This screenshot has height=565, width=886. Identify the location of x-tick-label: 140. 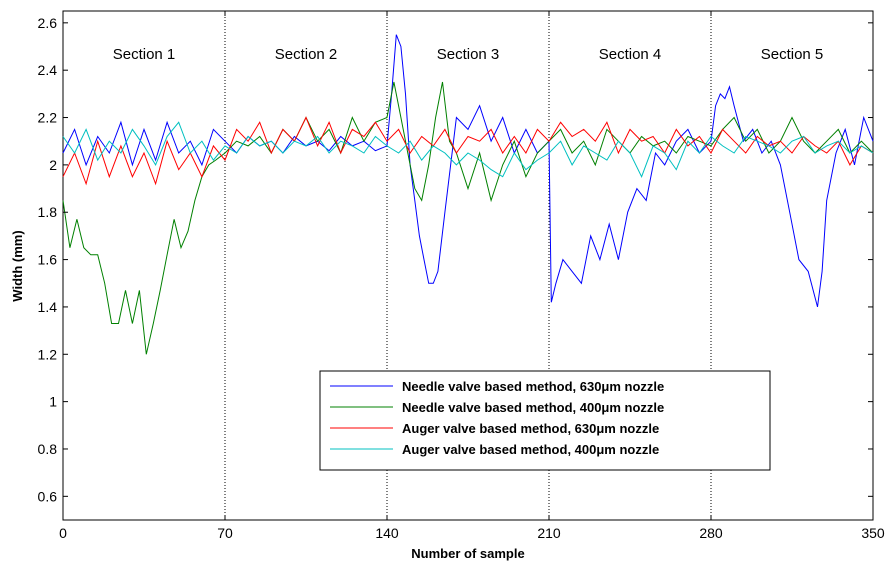
(387, 533).